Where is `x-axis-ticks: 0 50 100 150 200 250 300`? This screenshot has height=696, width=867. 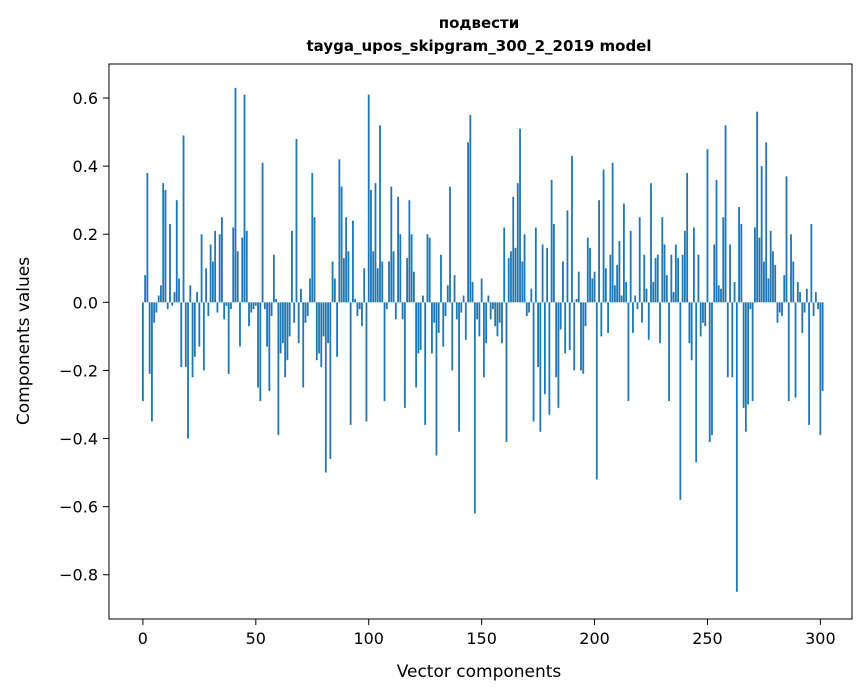
x-axis-ticks: 0 50 100 150 200 250 300 is located at coordinates (487, 633).